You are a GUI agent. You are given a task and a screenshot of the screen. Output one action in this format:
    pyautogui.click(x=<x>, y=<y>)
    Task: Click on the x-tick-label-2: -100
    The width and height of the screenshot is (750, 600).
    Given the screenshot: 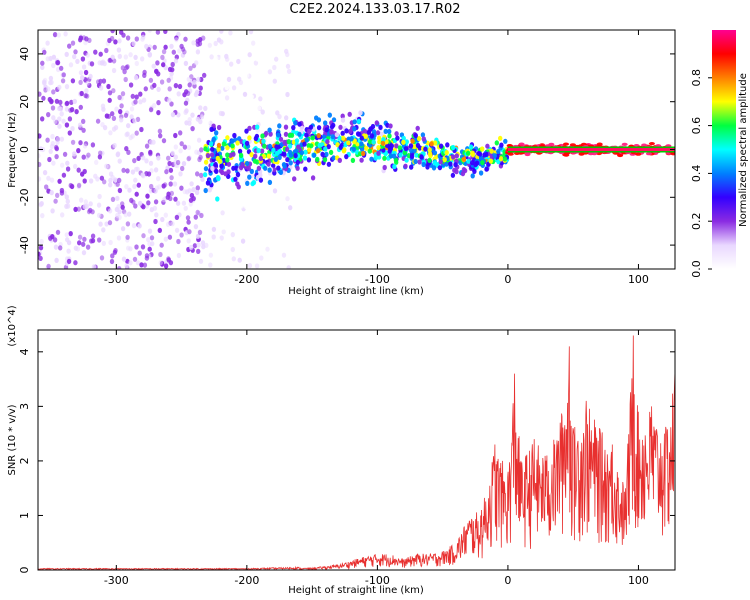 What is the action you would take?
    pyautogui.click(x=377, y=580)
    